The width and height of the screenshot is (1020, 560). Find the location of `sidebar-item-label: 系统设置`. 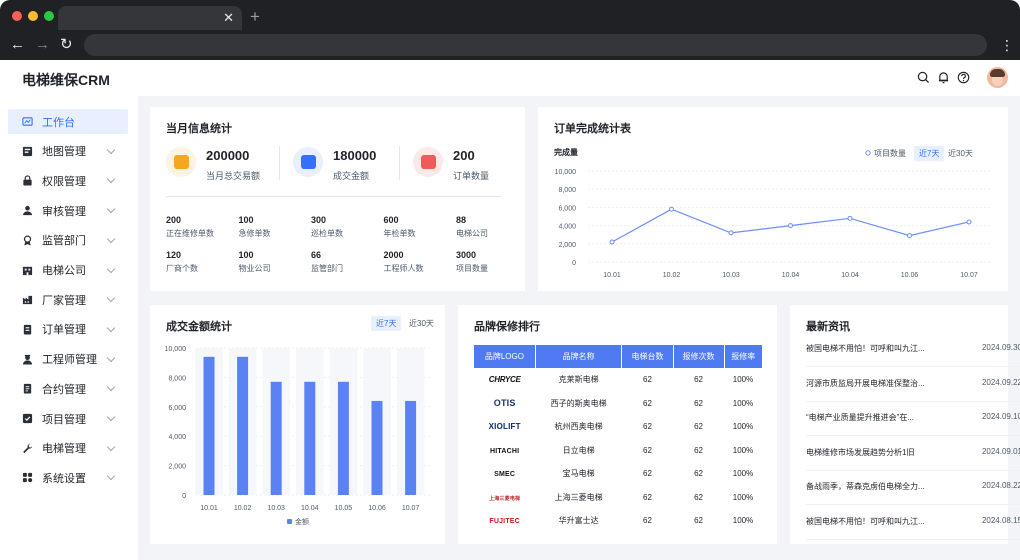

sidebar-item-label: 系统设置 is located at coordinates (64, 478).